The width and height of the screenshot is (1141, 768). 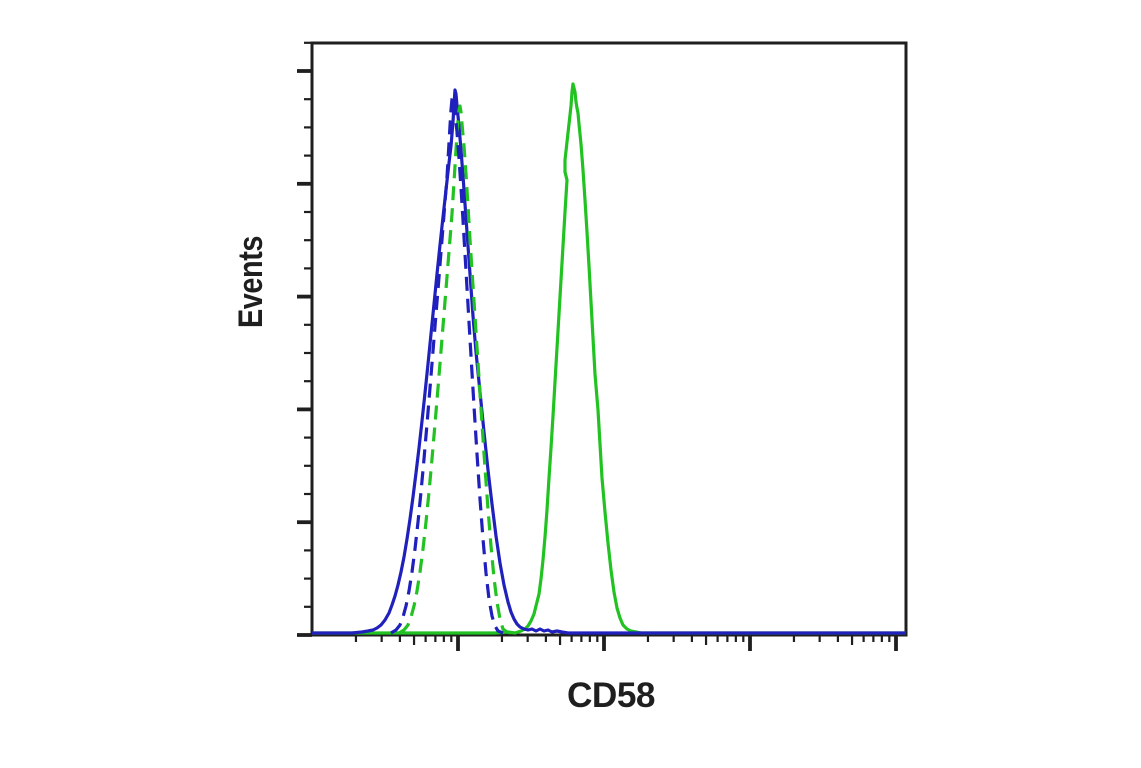 What do you see at coordinates (611, 695) in the screenshot?
I see `x-axis-label: CD58` at bounding box center [611, 695].